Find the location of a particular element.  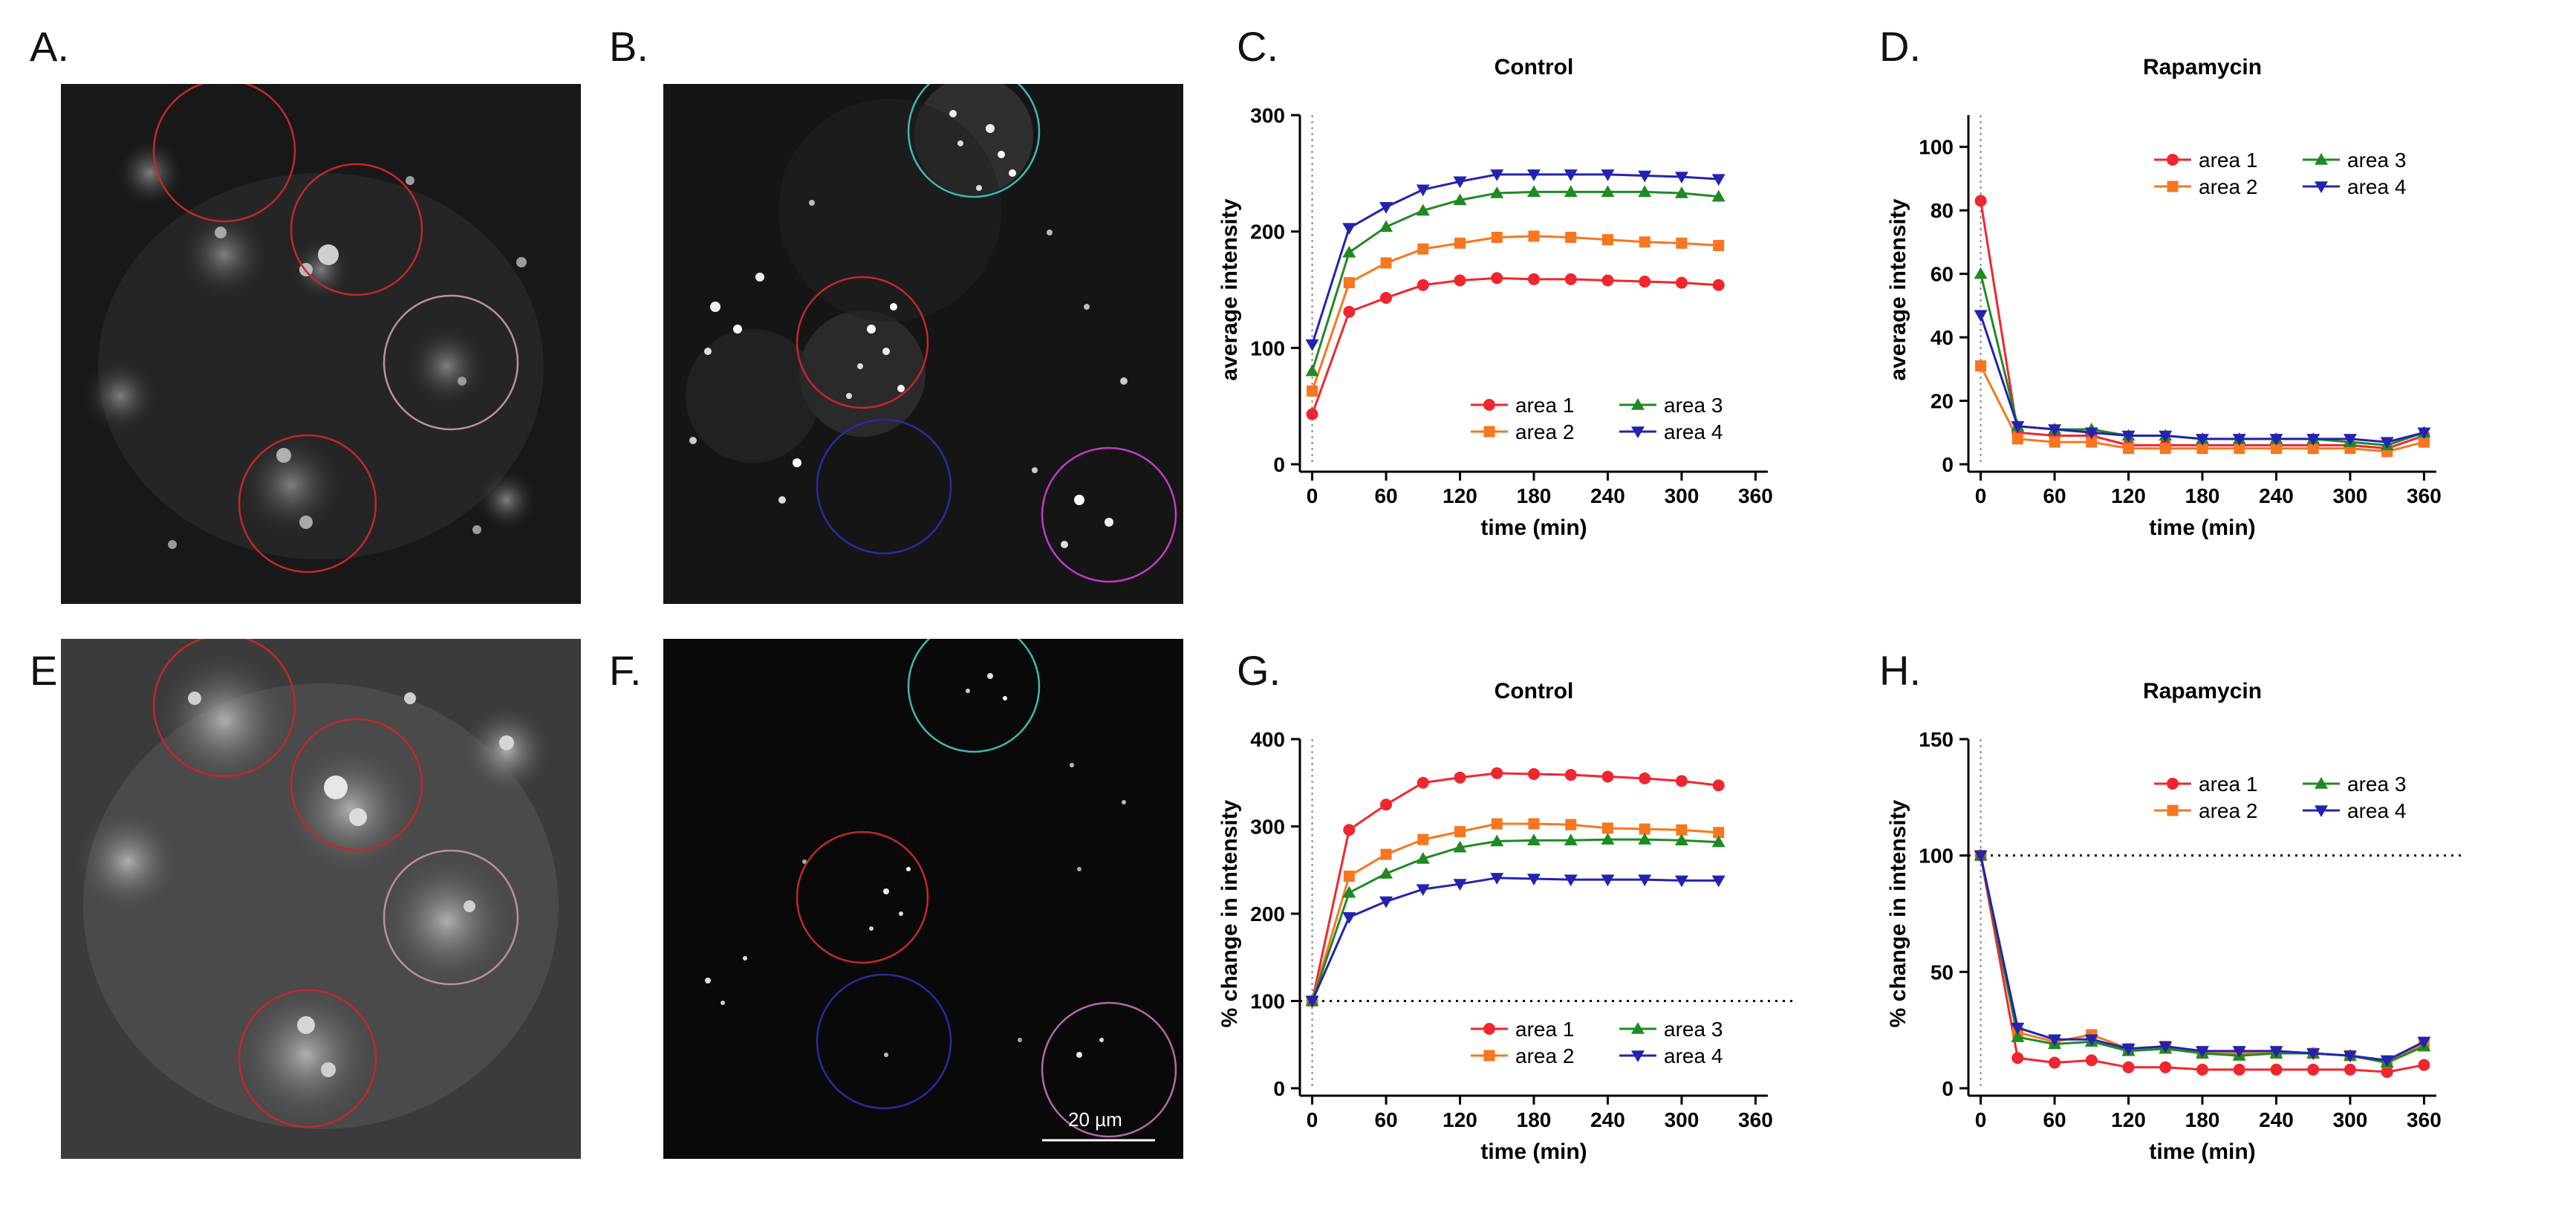

roi-circle-light-magenta is located at coordinates (1109, 1069).